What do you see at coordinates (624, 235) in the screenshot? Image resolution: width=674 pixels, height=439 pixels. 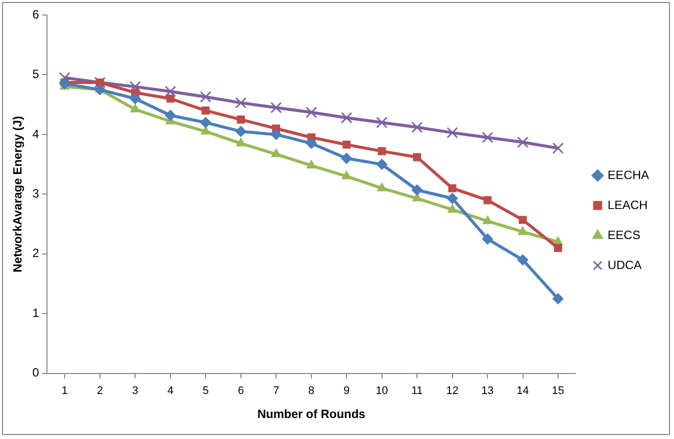 I see `legend-label: EECS` at bounding box center [624, 235].